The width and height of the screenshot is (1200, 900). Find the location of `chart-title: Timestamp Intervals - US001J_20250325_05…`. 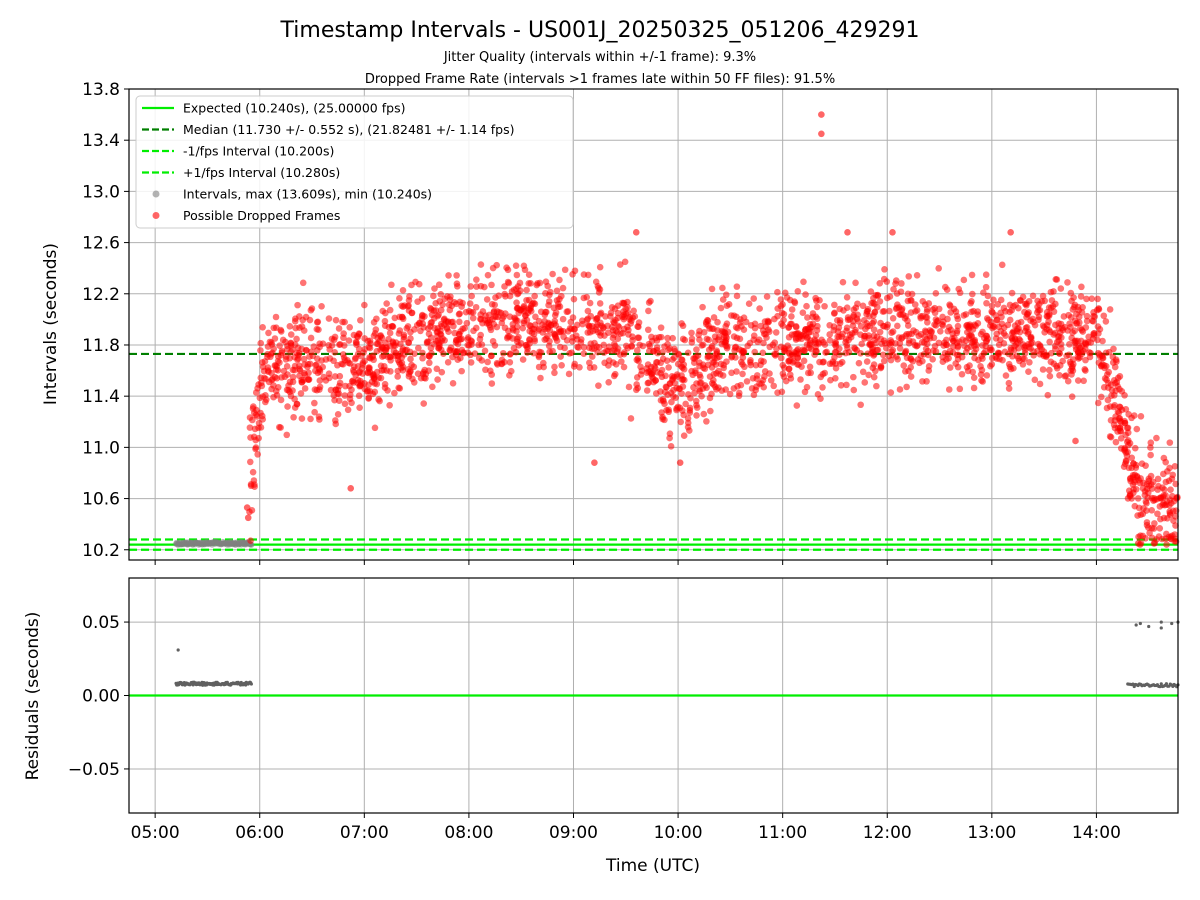

chart-title: Timestamp Intervals - US001J_20250325_05… is located at coordinates (600, 30).